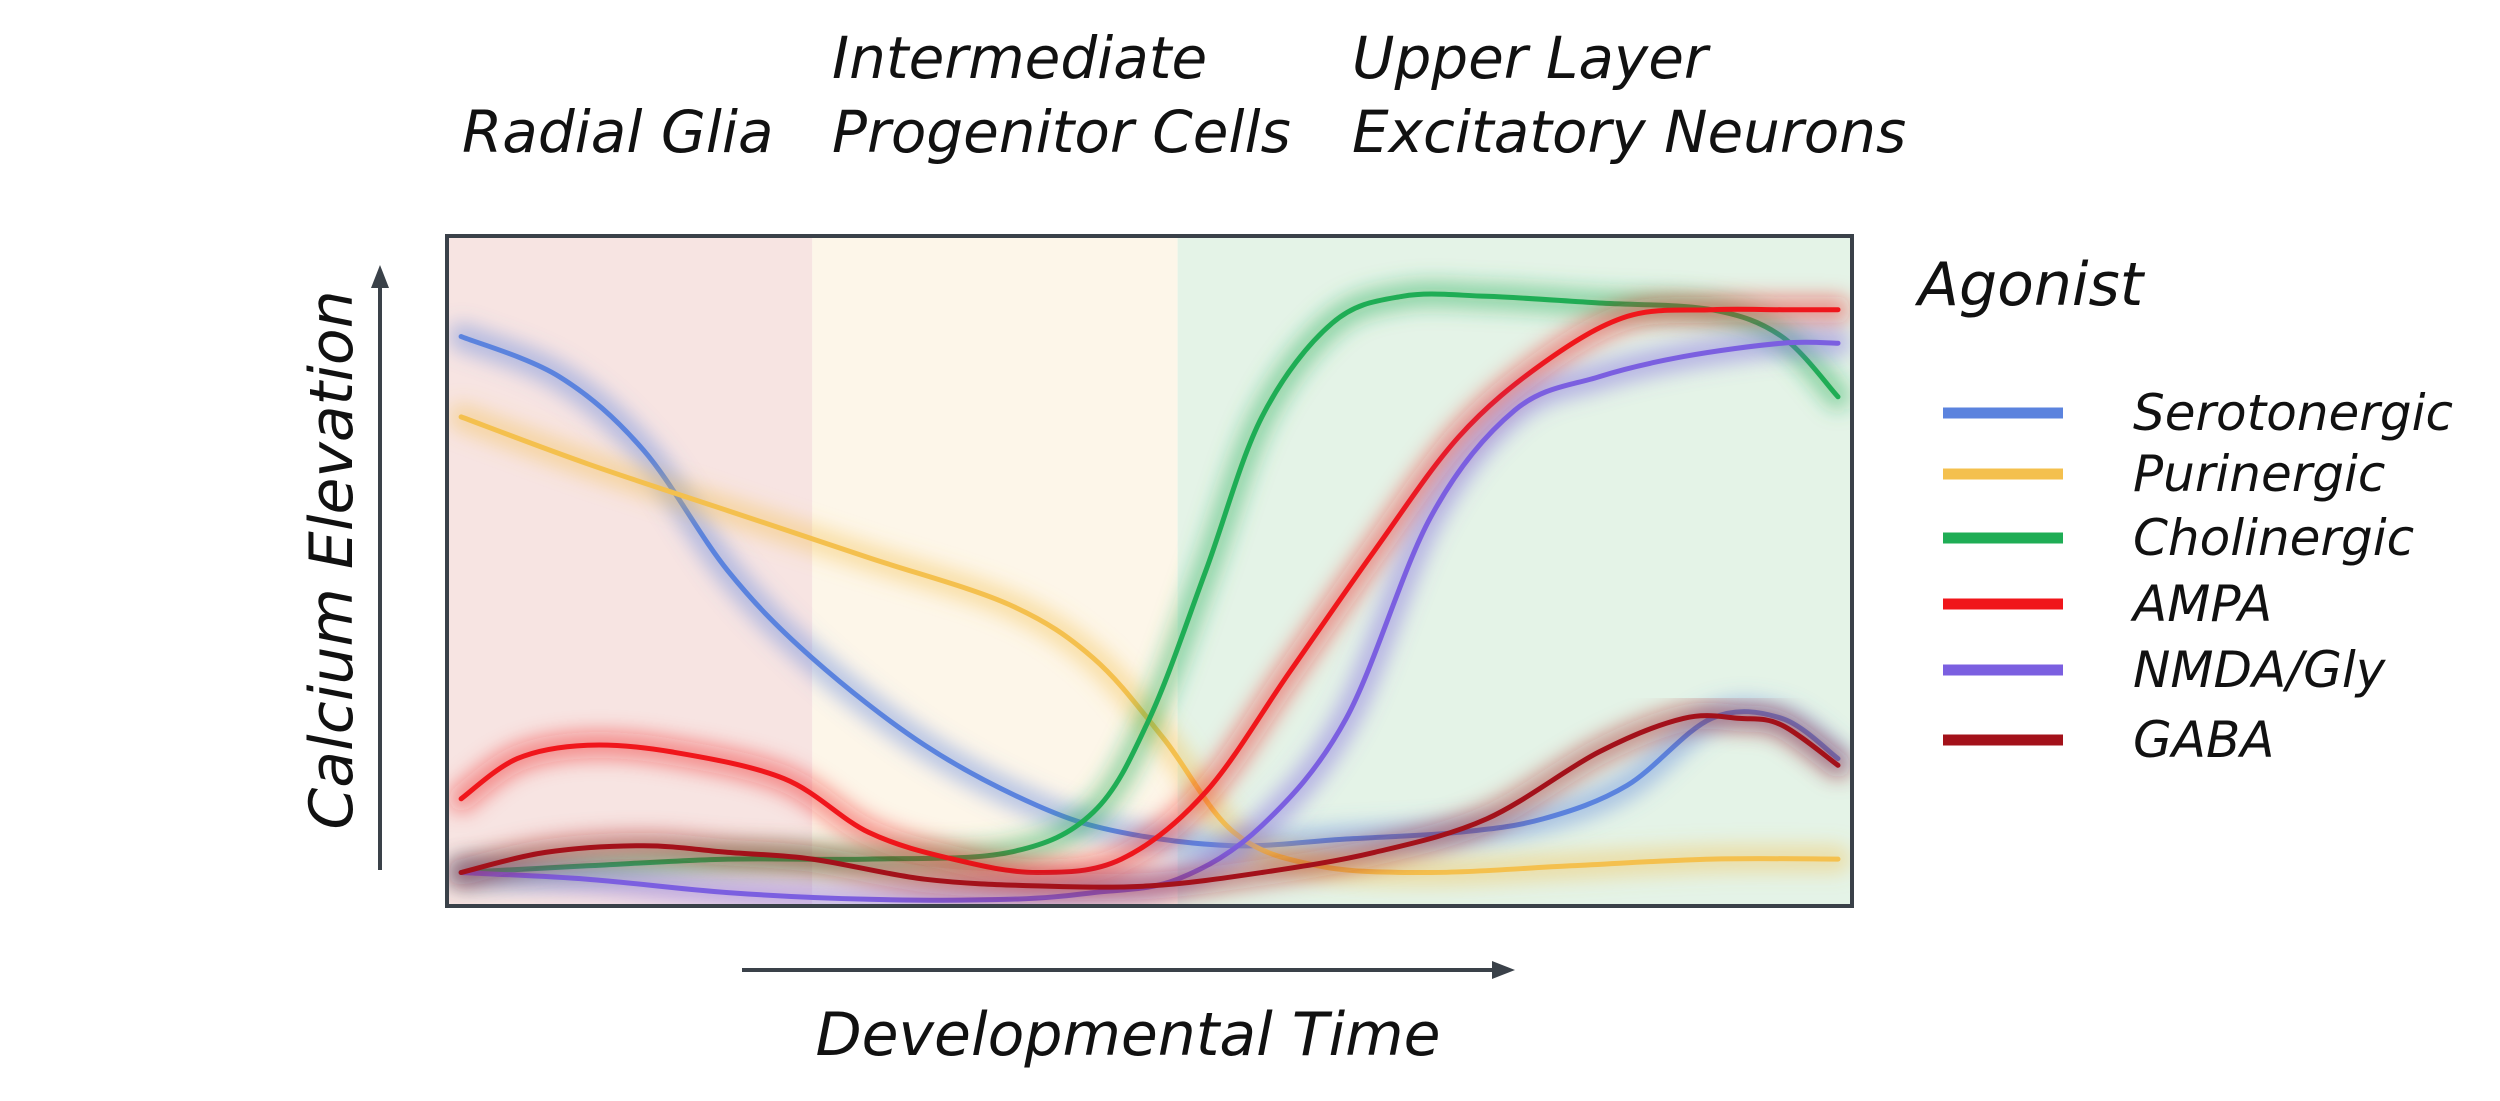 The height and width of the screenshot is (1101, 2500). Describe the element at coordinates (380, 567) in the screenshot. I see `y-axis-arrow` at that location.